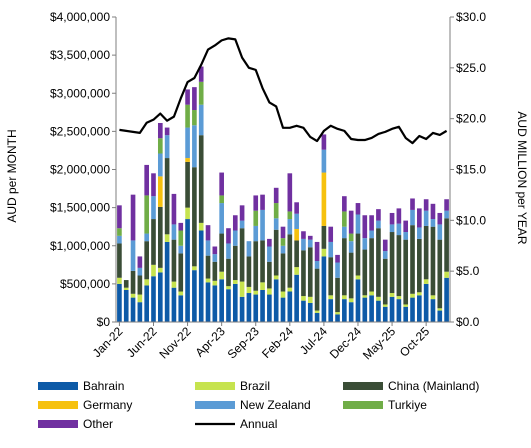 The width and height of the screenshot is (531, 448). I want to click on y-left-tick-label: $2,000,000, so click(80, 170).